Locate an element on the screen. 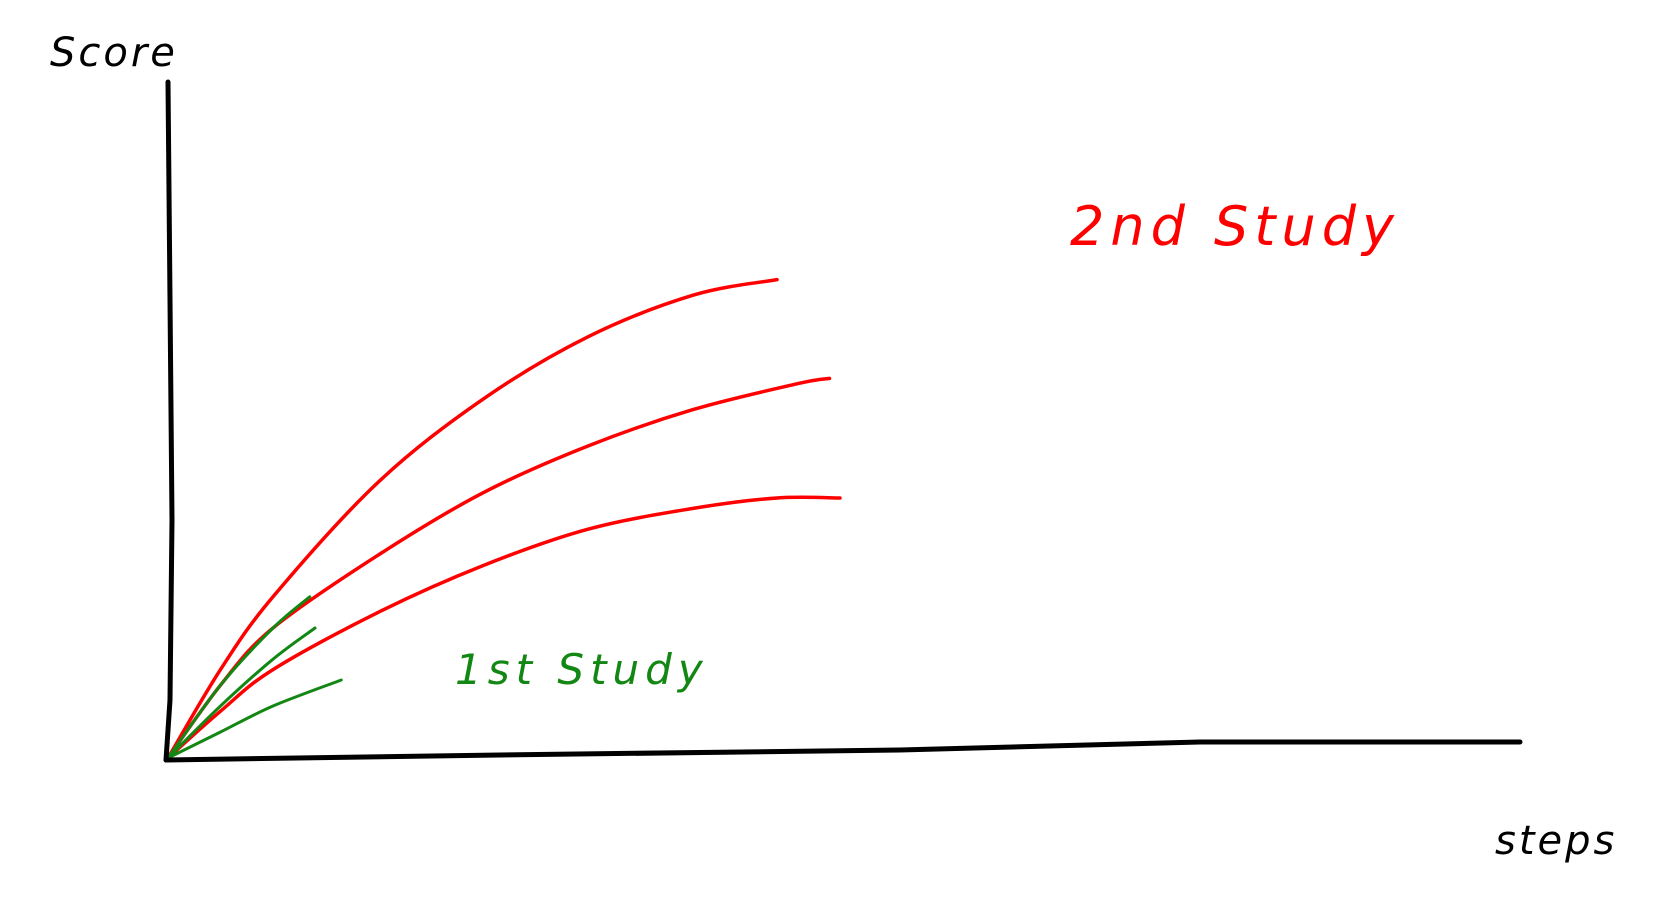 This screenshot has height=910, width=1659. annotation-1st-study: 1st Study is located at coordinates (582, 669).